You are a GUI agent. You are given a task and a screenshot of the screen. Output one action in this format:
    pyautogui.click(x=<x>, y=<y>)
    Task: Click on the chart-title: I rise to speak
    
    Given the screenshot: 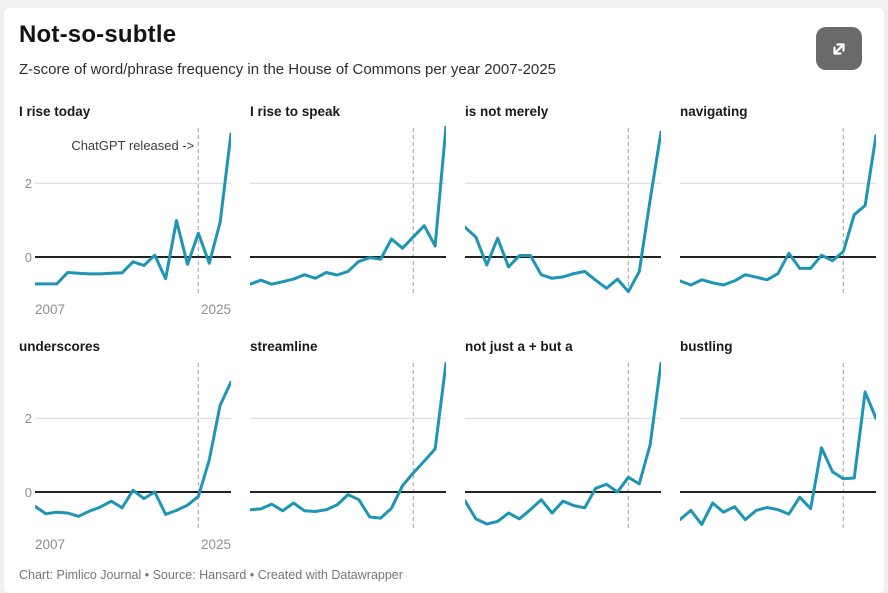 What is the action you would take?
    pyautogui.click(x=295, y=111)
    